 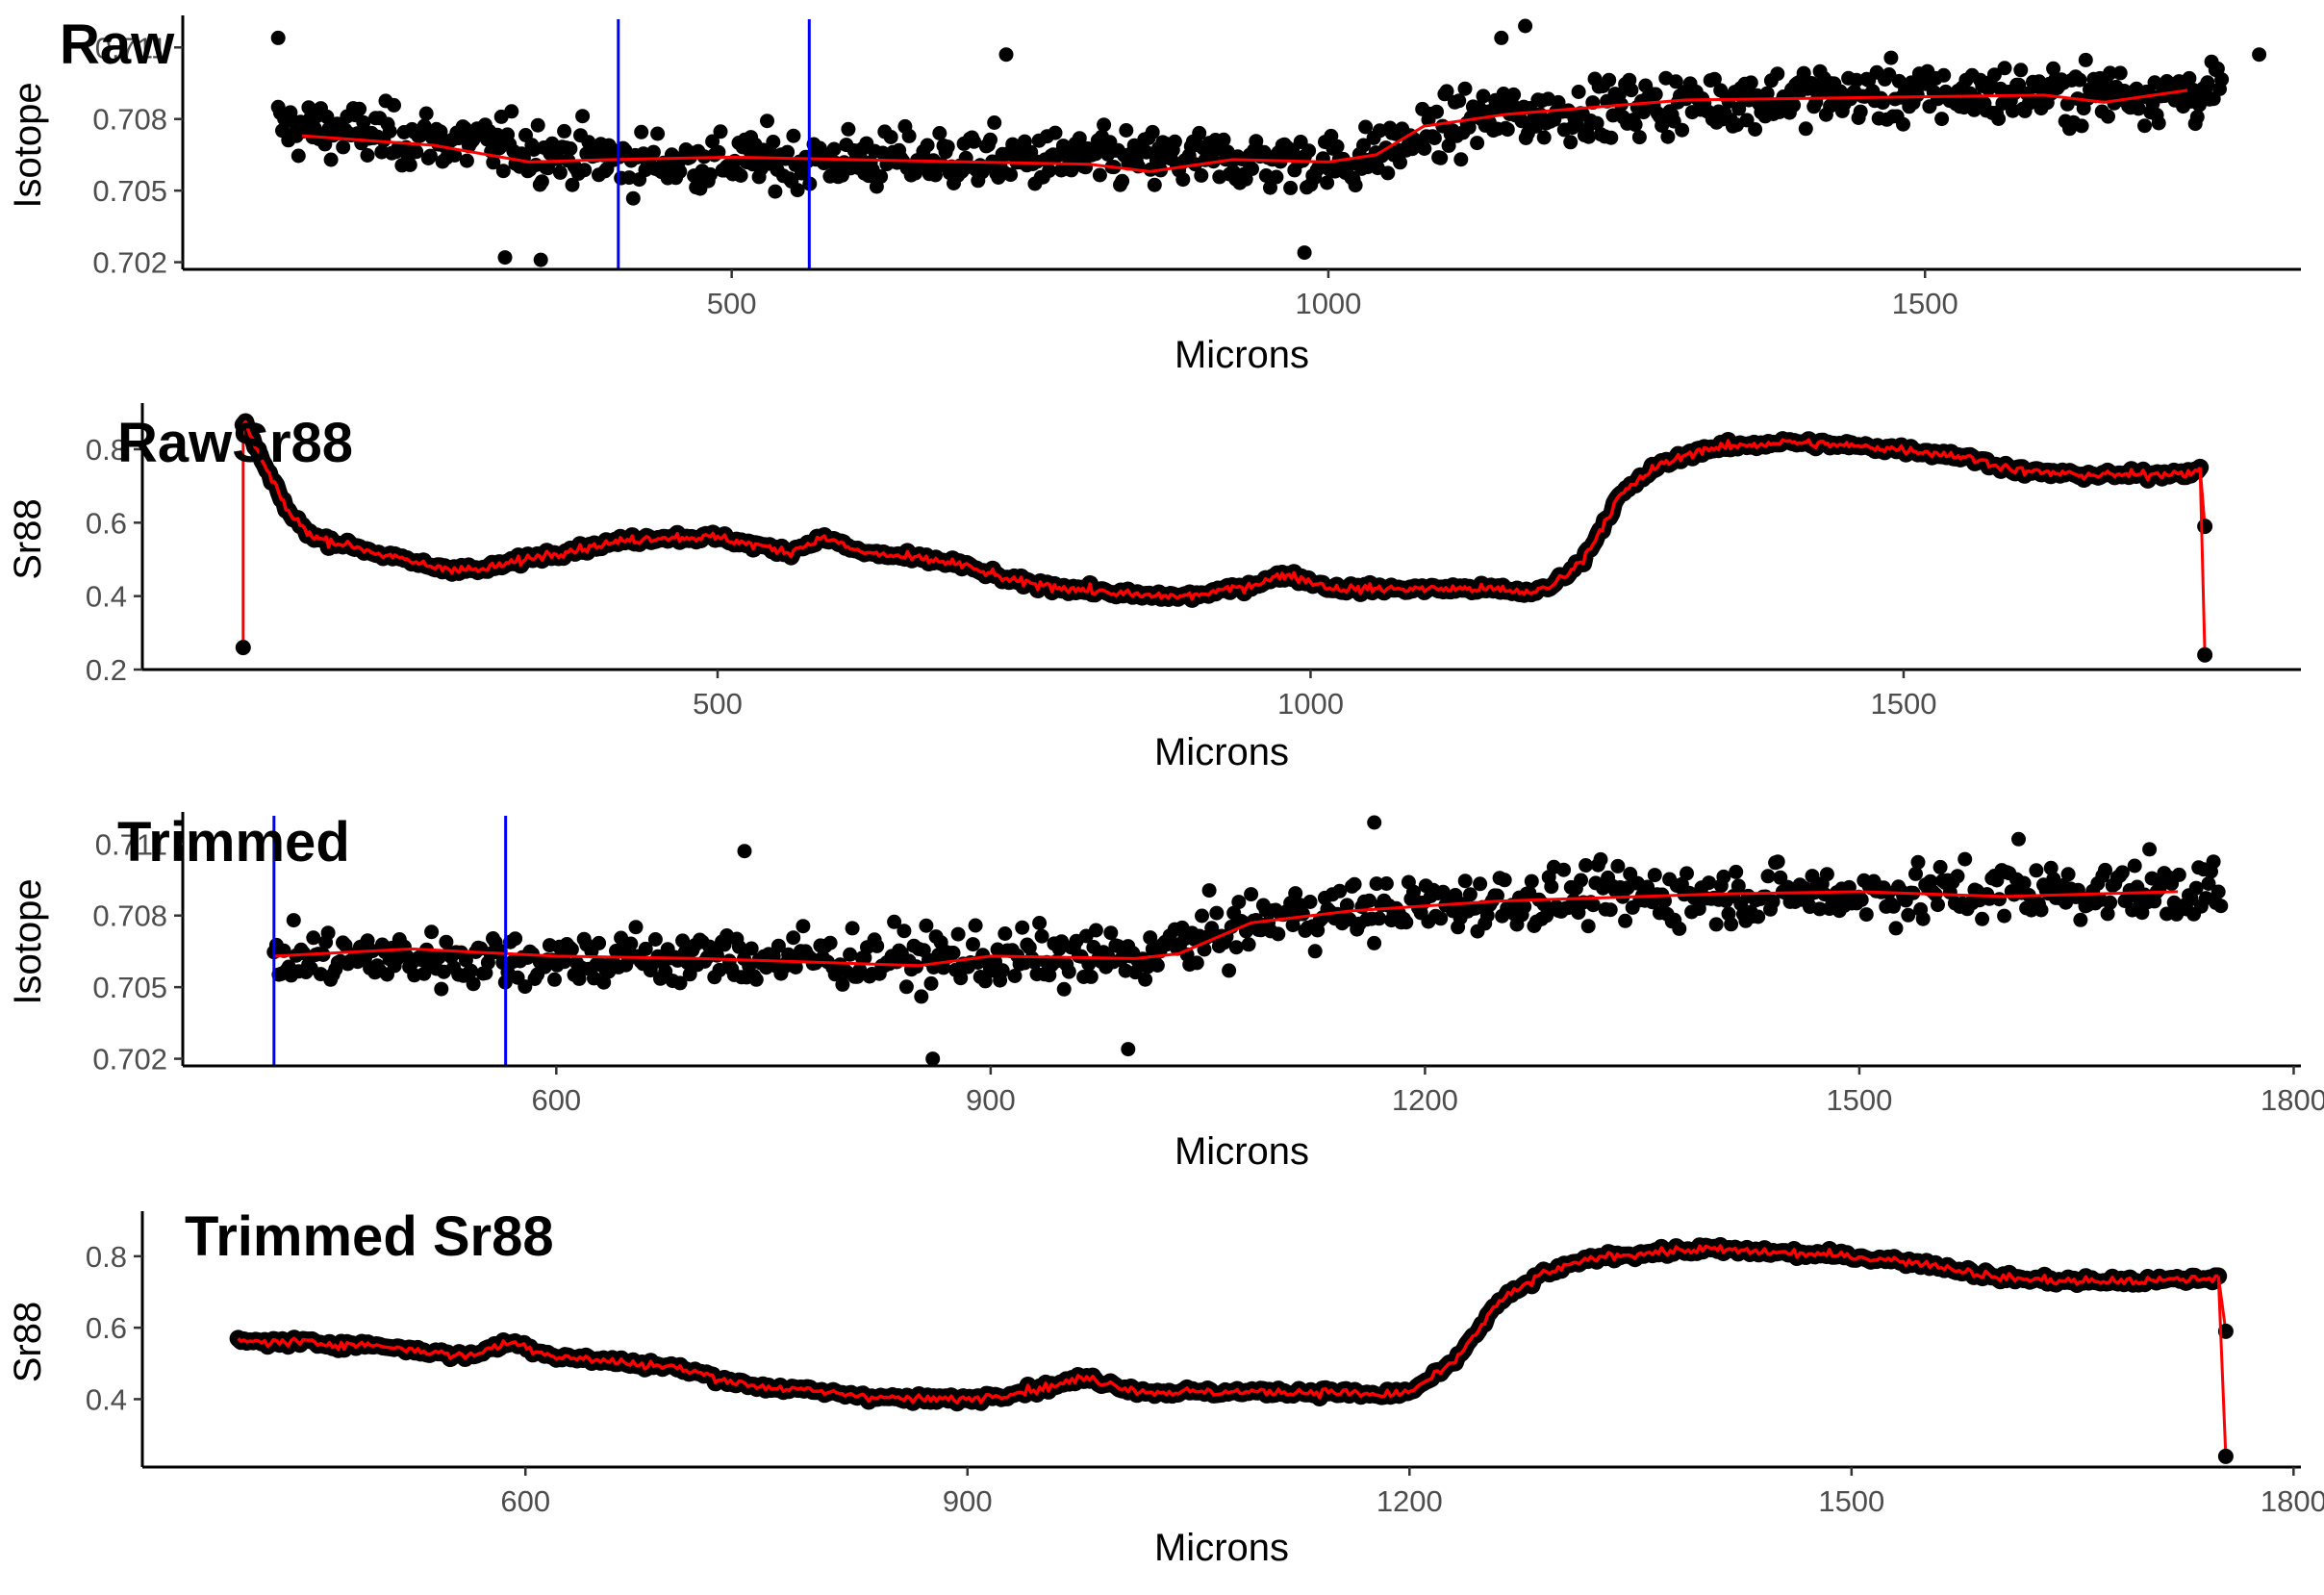 I want to click on y-tick-label: 0.705, so click(x=129, y=191).